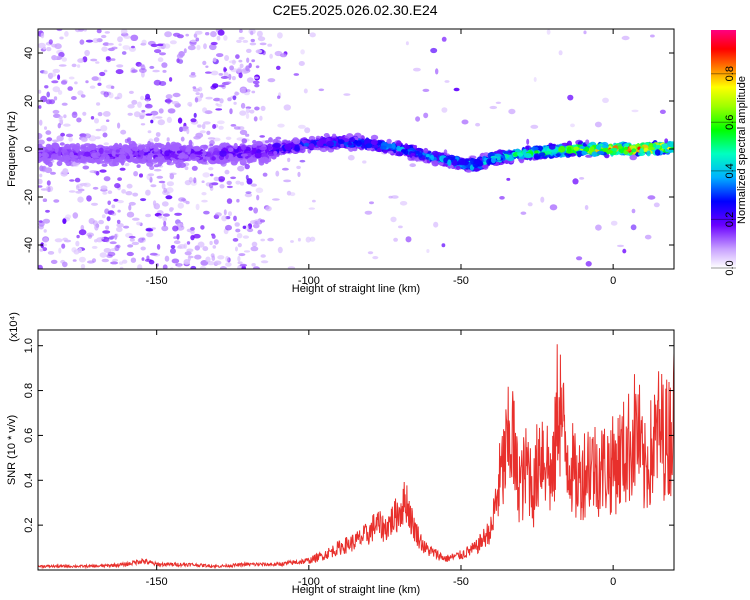 This screenshot has width=750, height=600. Describe the element at coordinates (723, 171) in the screenshot. I see `colorbar-ticks: 0.0 0.2 0.4 0.6 0.8` at that location.